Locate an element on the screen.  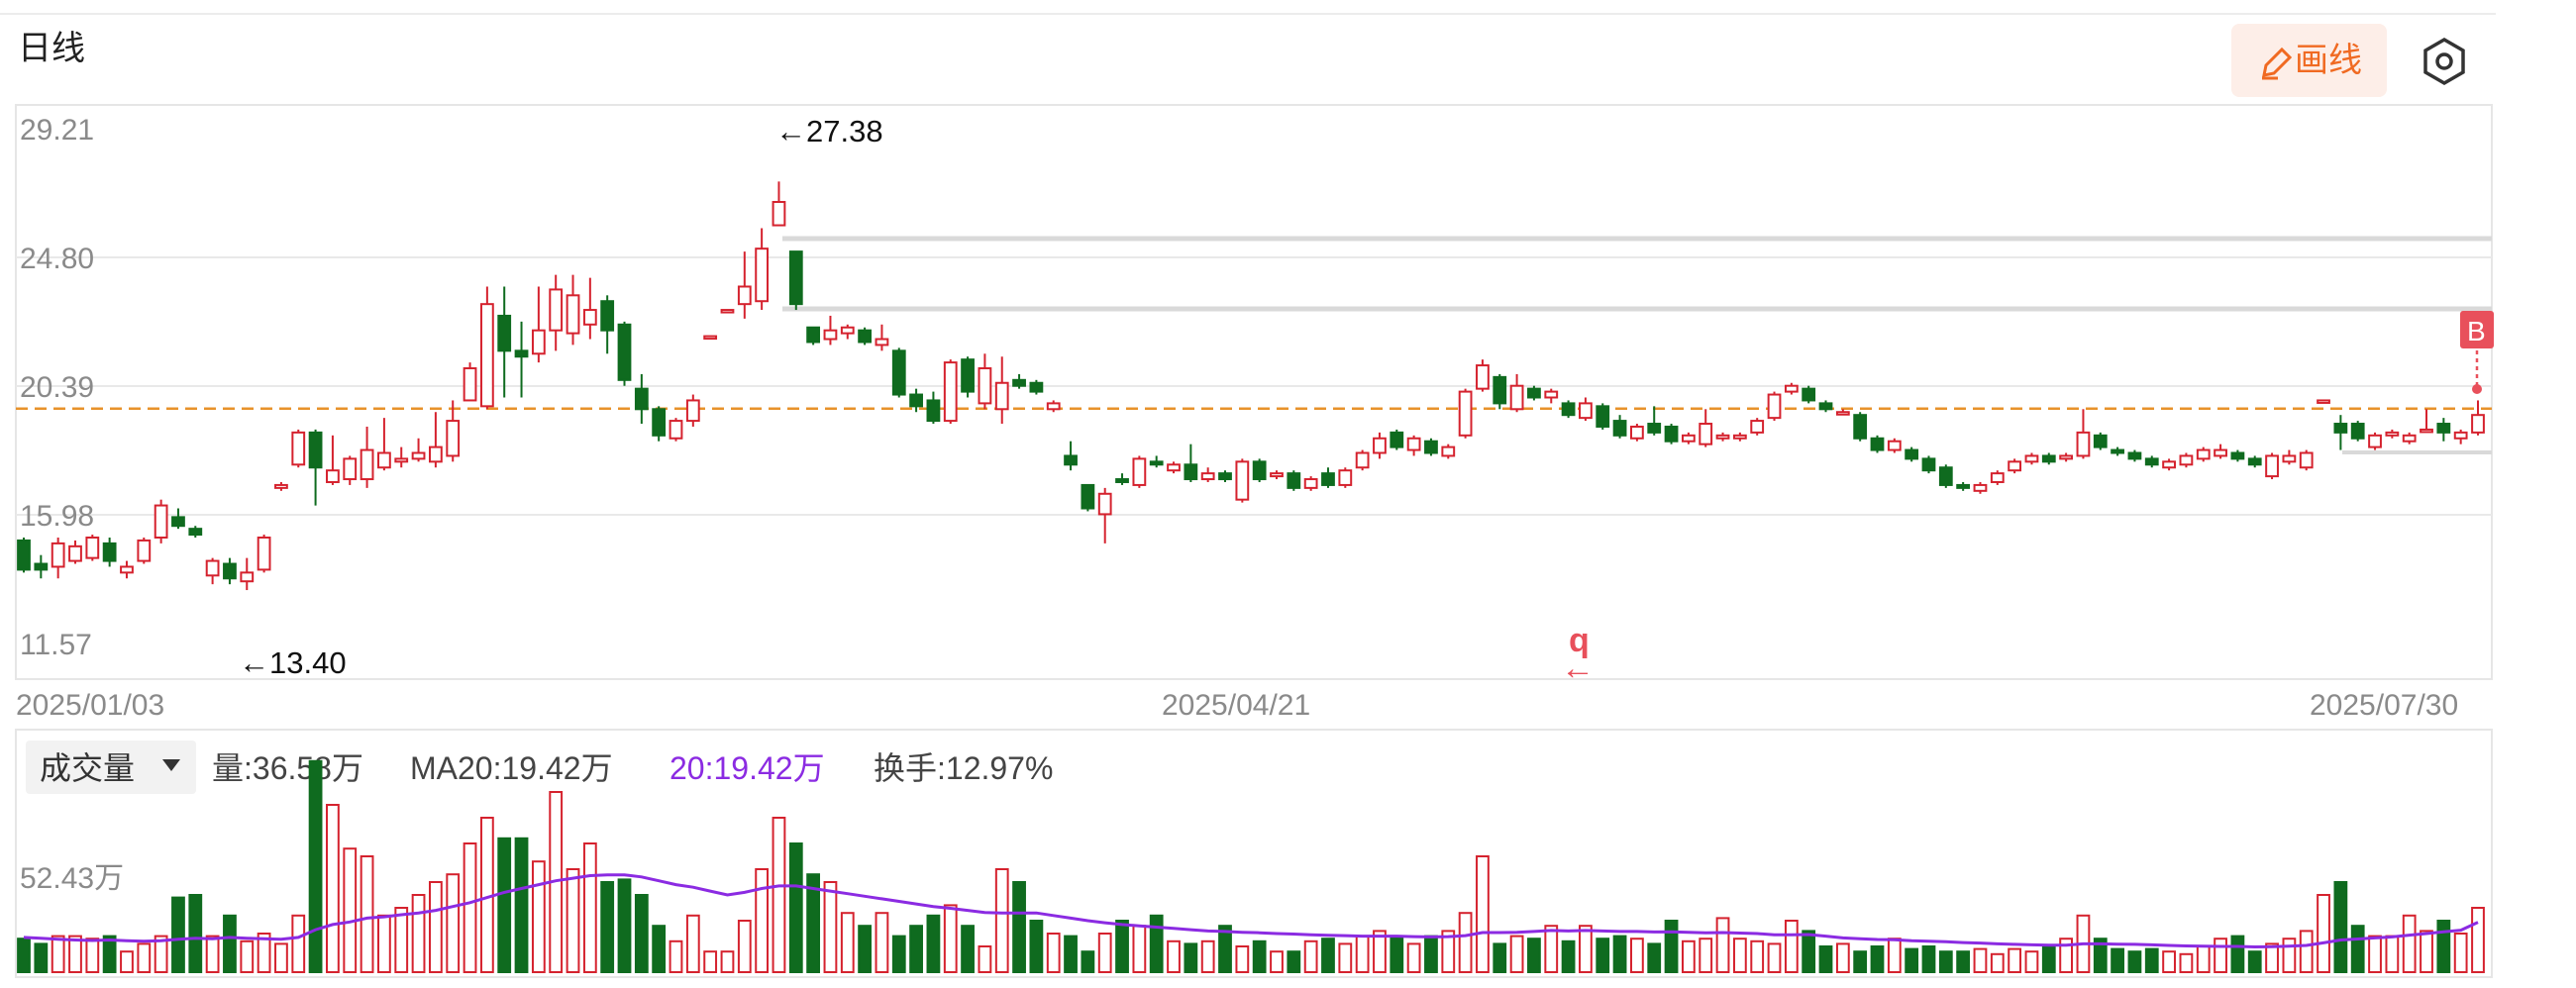
low-annotation: ←13.40 is located at coordinates (293, 662).